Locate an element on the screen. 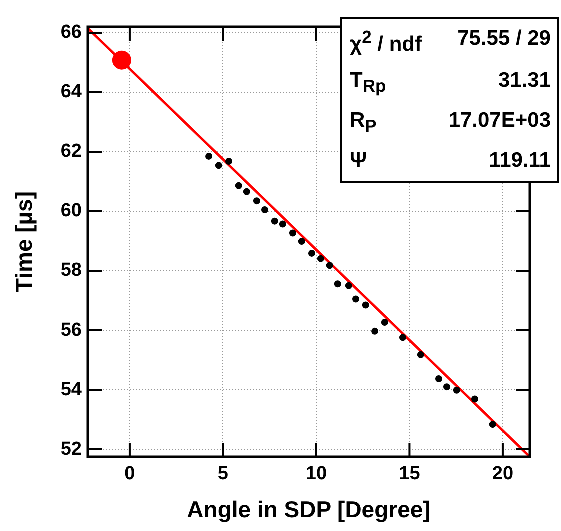 Image resolution: width=561 pixels, height=531 pixels. y-tick-label: 54 is located at coordinates (71, 389).